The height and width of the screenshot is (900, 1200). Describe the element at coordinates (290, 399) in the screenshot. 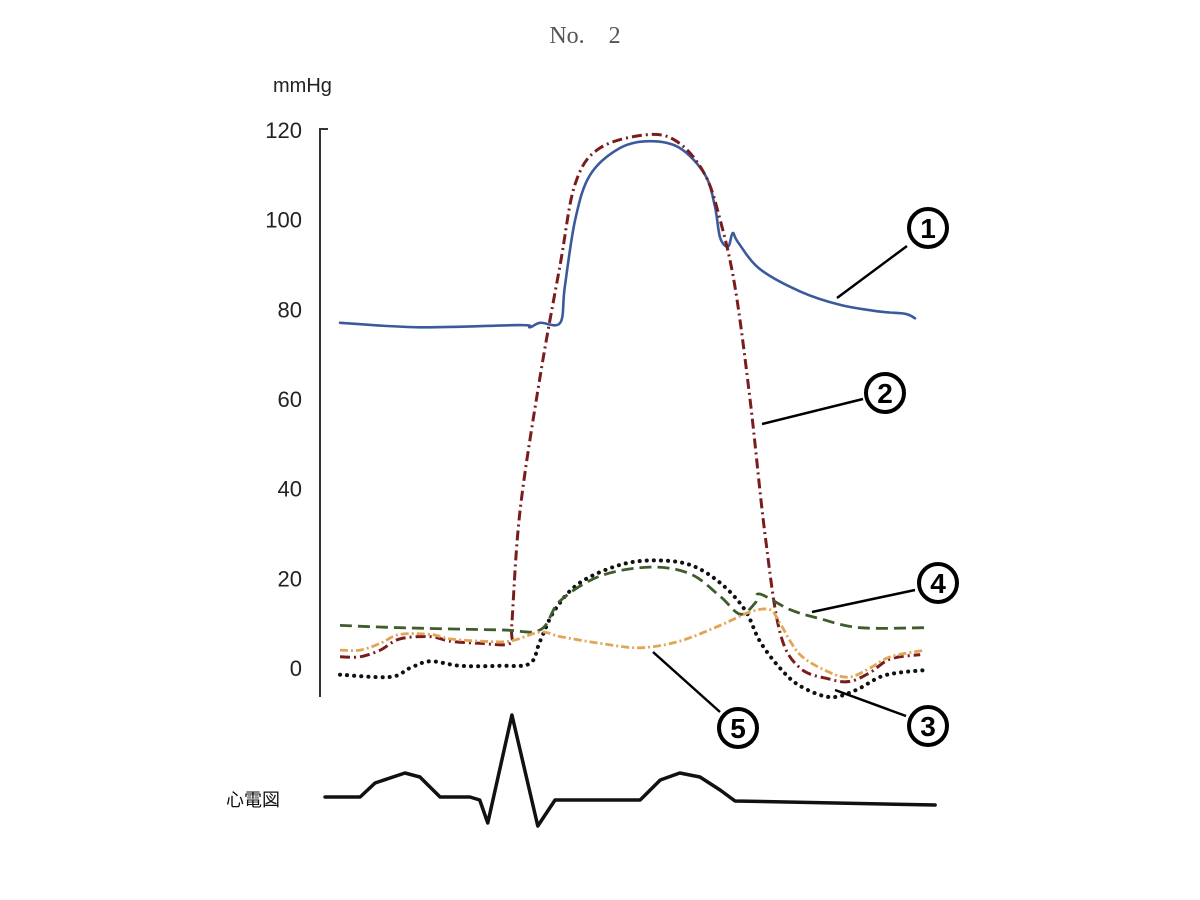

I see `y-tick-label: 60` at that location.